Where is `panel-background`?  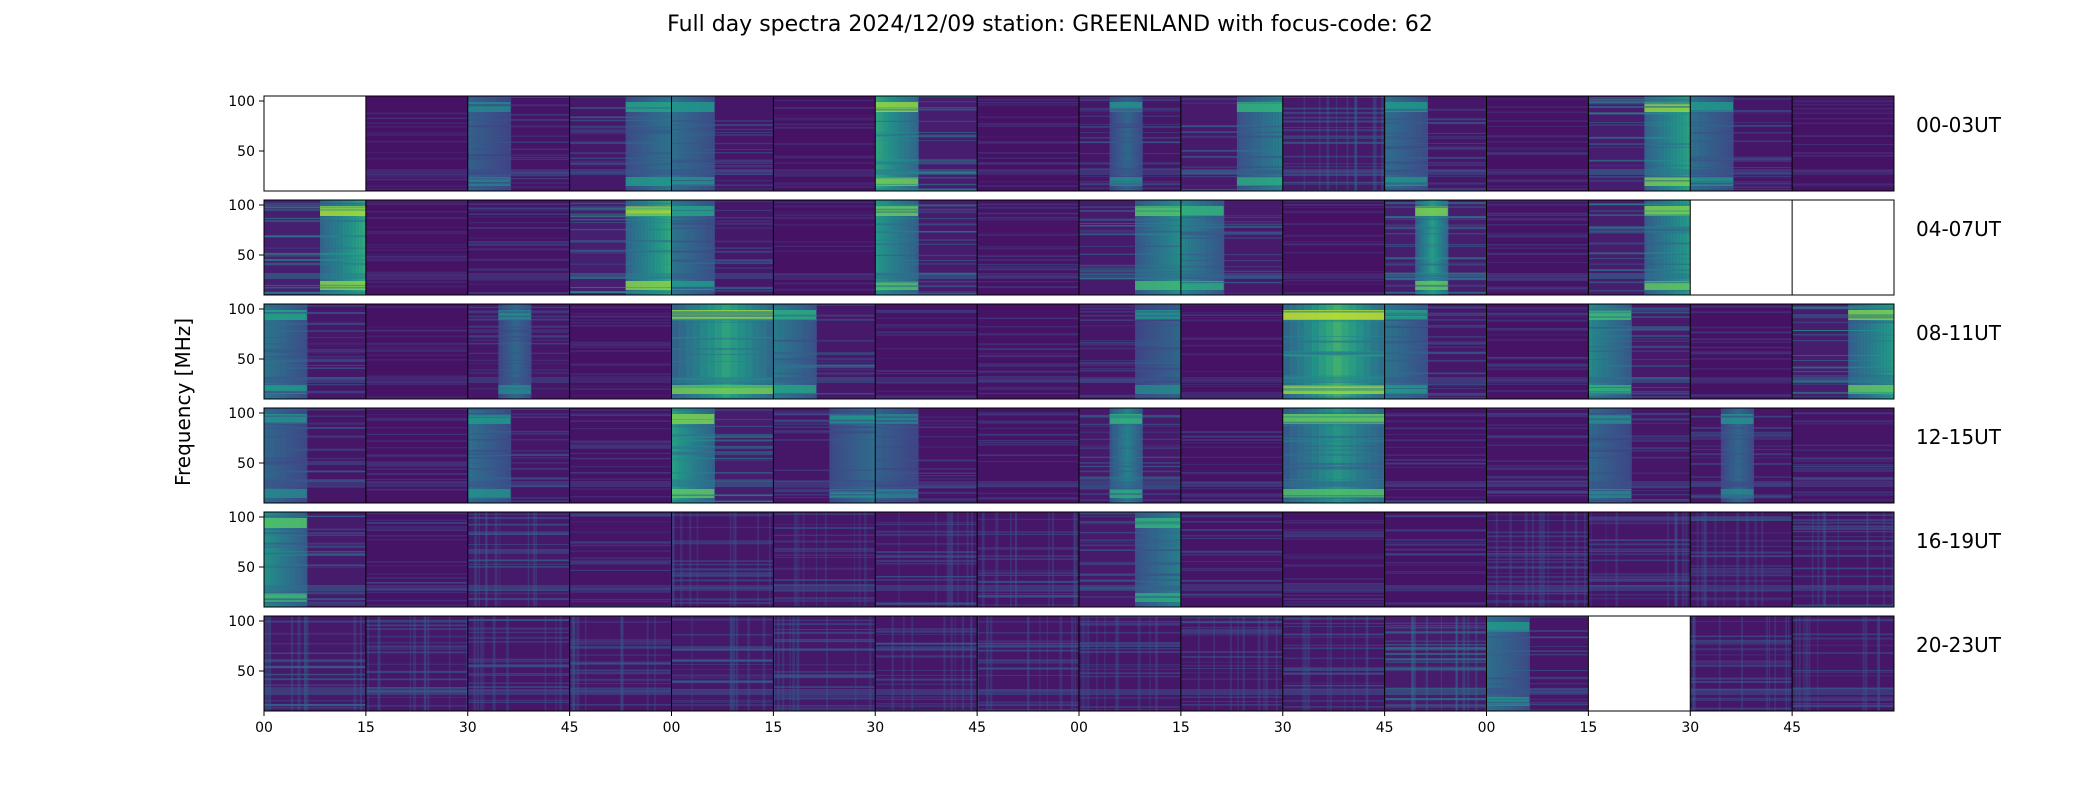 panel-background is located at coordinates (926, 559).